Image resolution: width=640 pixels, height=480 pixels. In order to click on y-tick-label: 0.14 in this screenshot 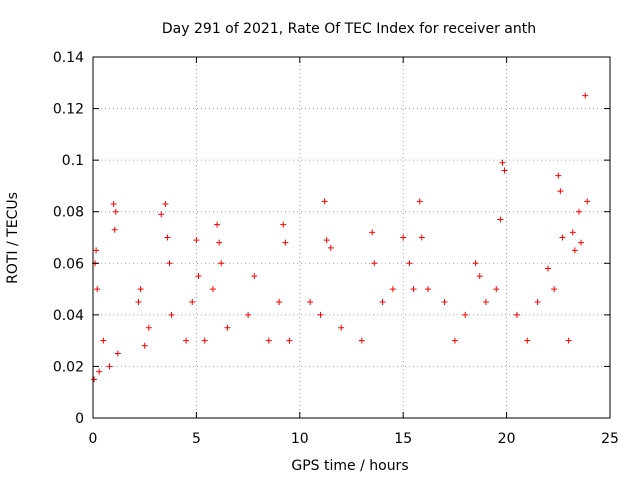, I will do `click(68, 58)`.